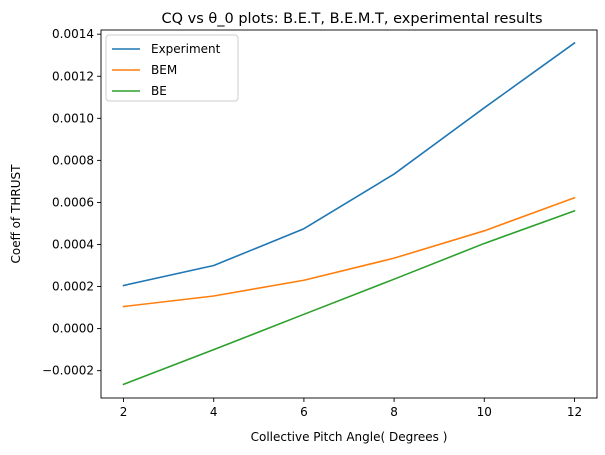 Image resolution: width=605 pixels, height=455 pixels. I want to click on y-tick-label: 0.0008, so click(73, 160).